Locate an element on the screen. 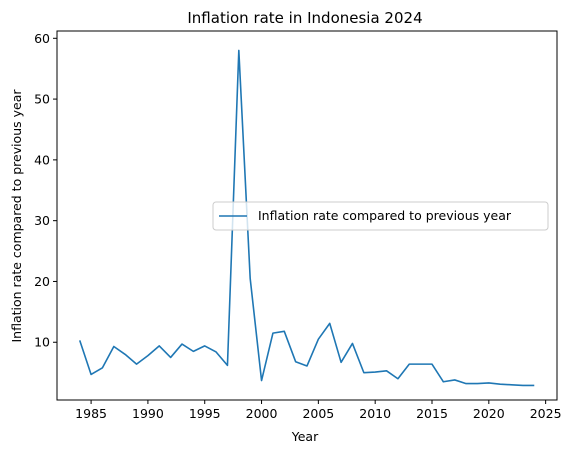 The image size is (569, 455). x-tick-label: 1985 is located at coordinates (91, 413).